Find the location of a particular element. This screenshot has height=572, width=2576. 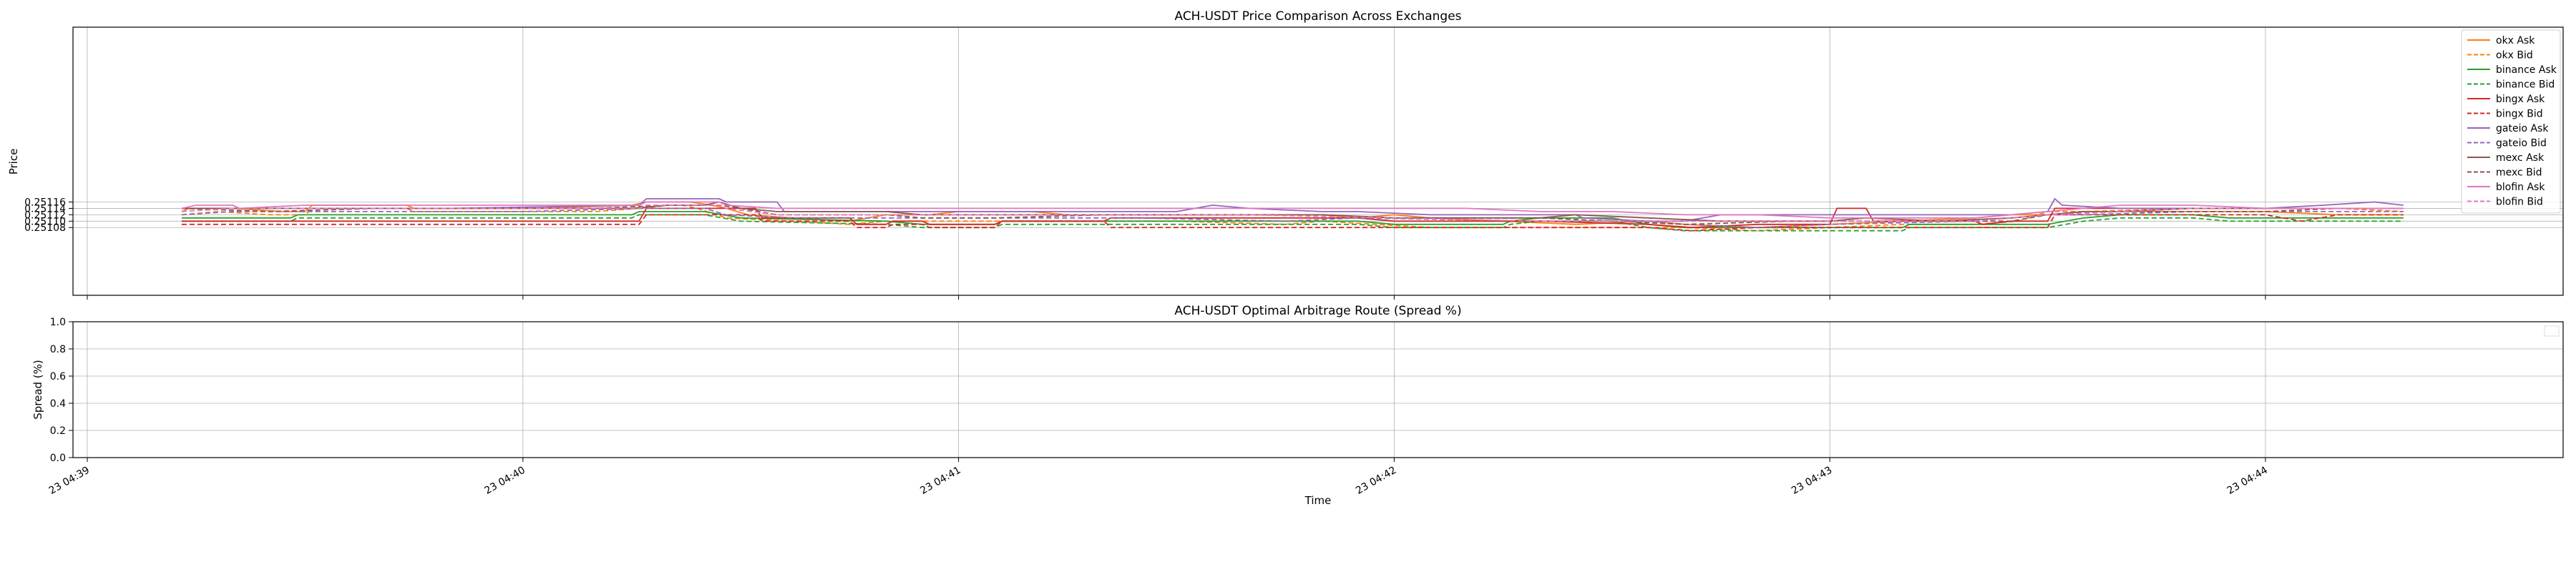

series-line-binance-bid is located at coordinates (1292, 223).